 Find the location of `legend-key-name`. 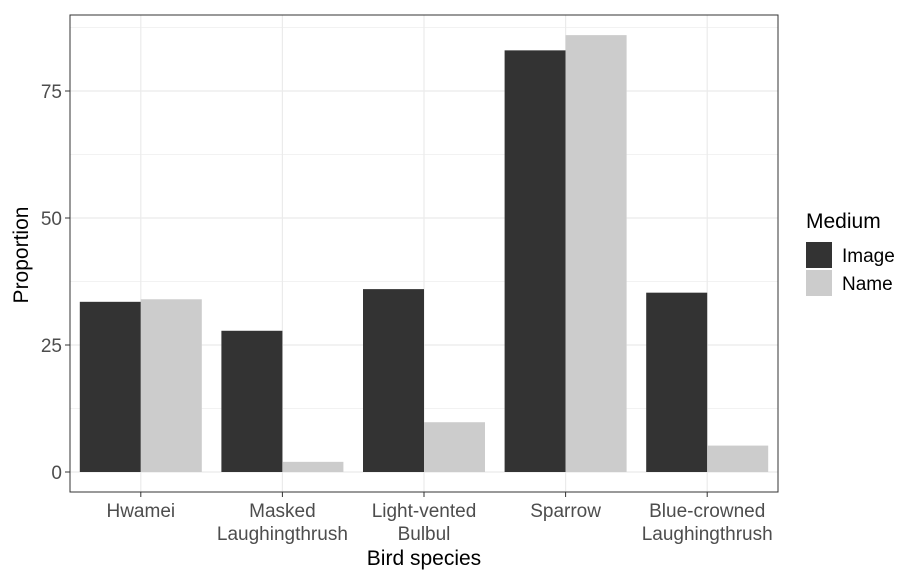

legend-key-name is located at coordinates (819, 283).